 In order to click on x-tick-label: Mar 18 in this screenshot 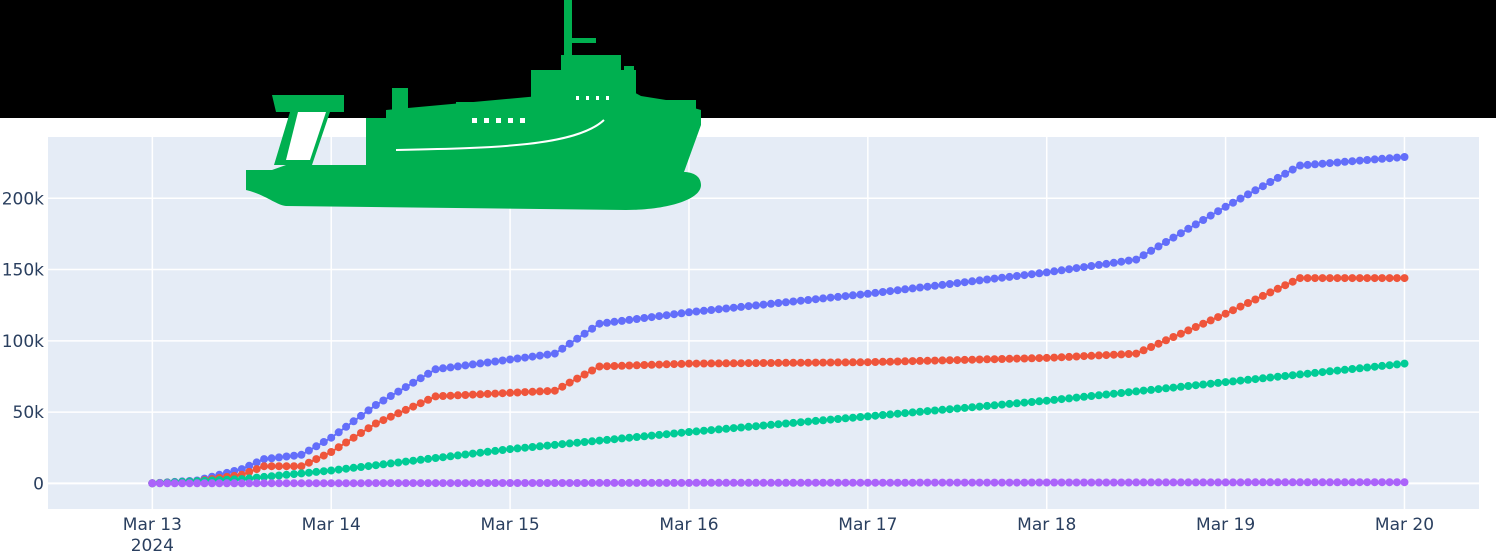, I will do `click(1046, 525)`.